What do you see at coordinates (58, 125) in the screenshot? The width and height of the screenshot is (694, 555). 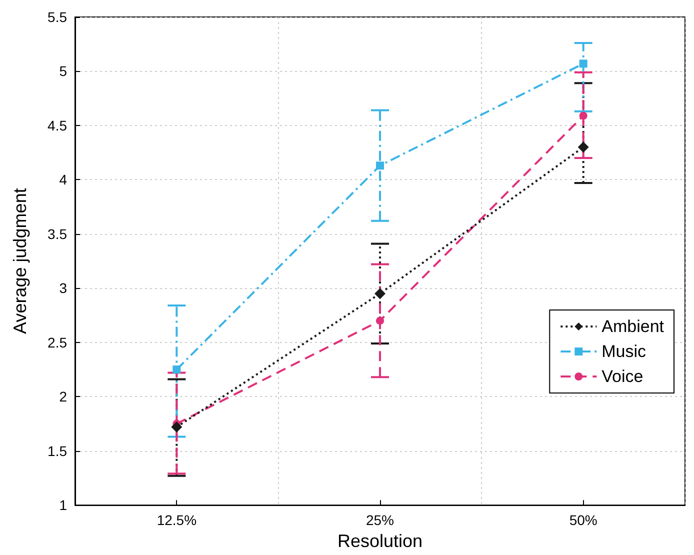 I see `y-tick-label: 4.5` at bounding box center [58, 125].